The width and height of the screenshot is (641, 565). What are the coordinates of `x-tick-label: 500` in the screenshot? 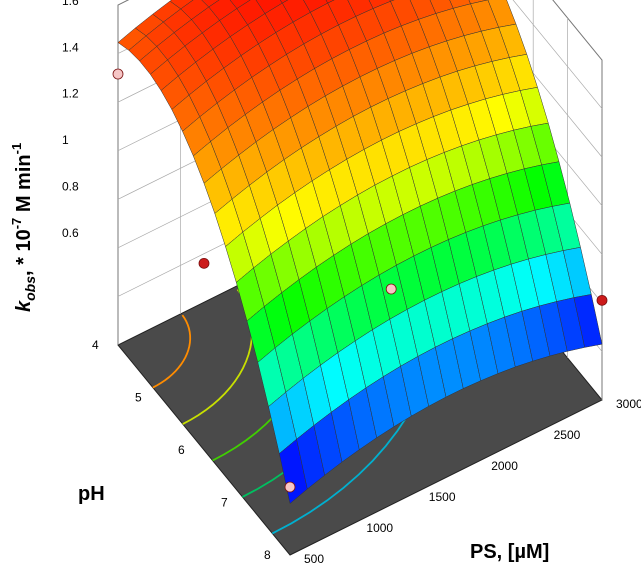 It's located at (314, 558).